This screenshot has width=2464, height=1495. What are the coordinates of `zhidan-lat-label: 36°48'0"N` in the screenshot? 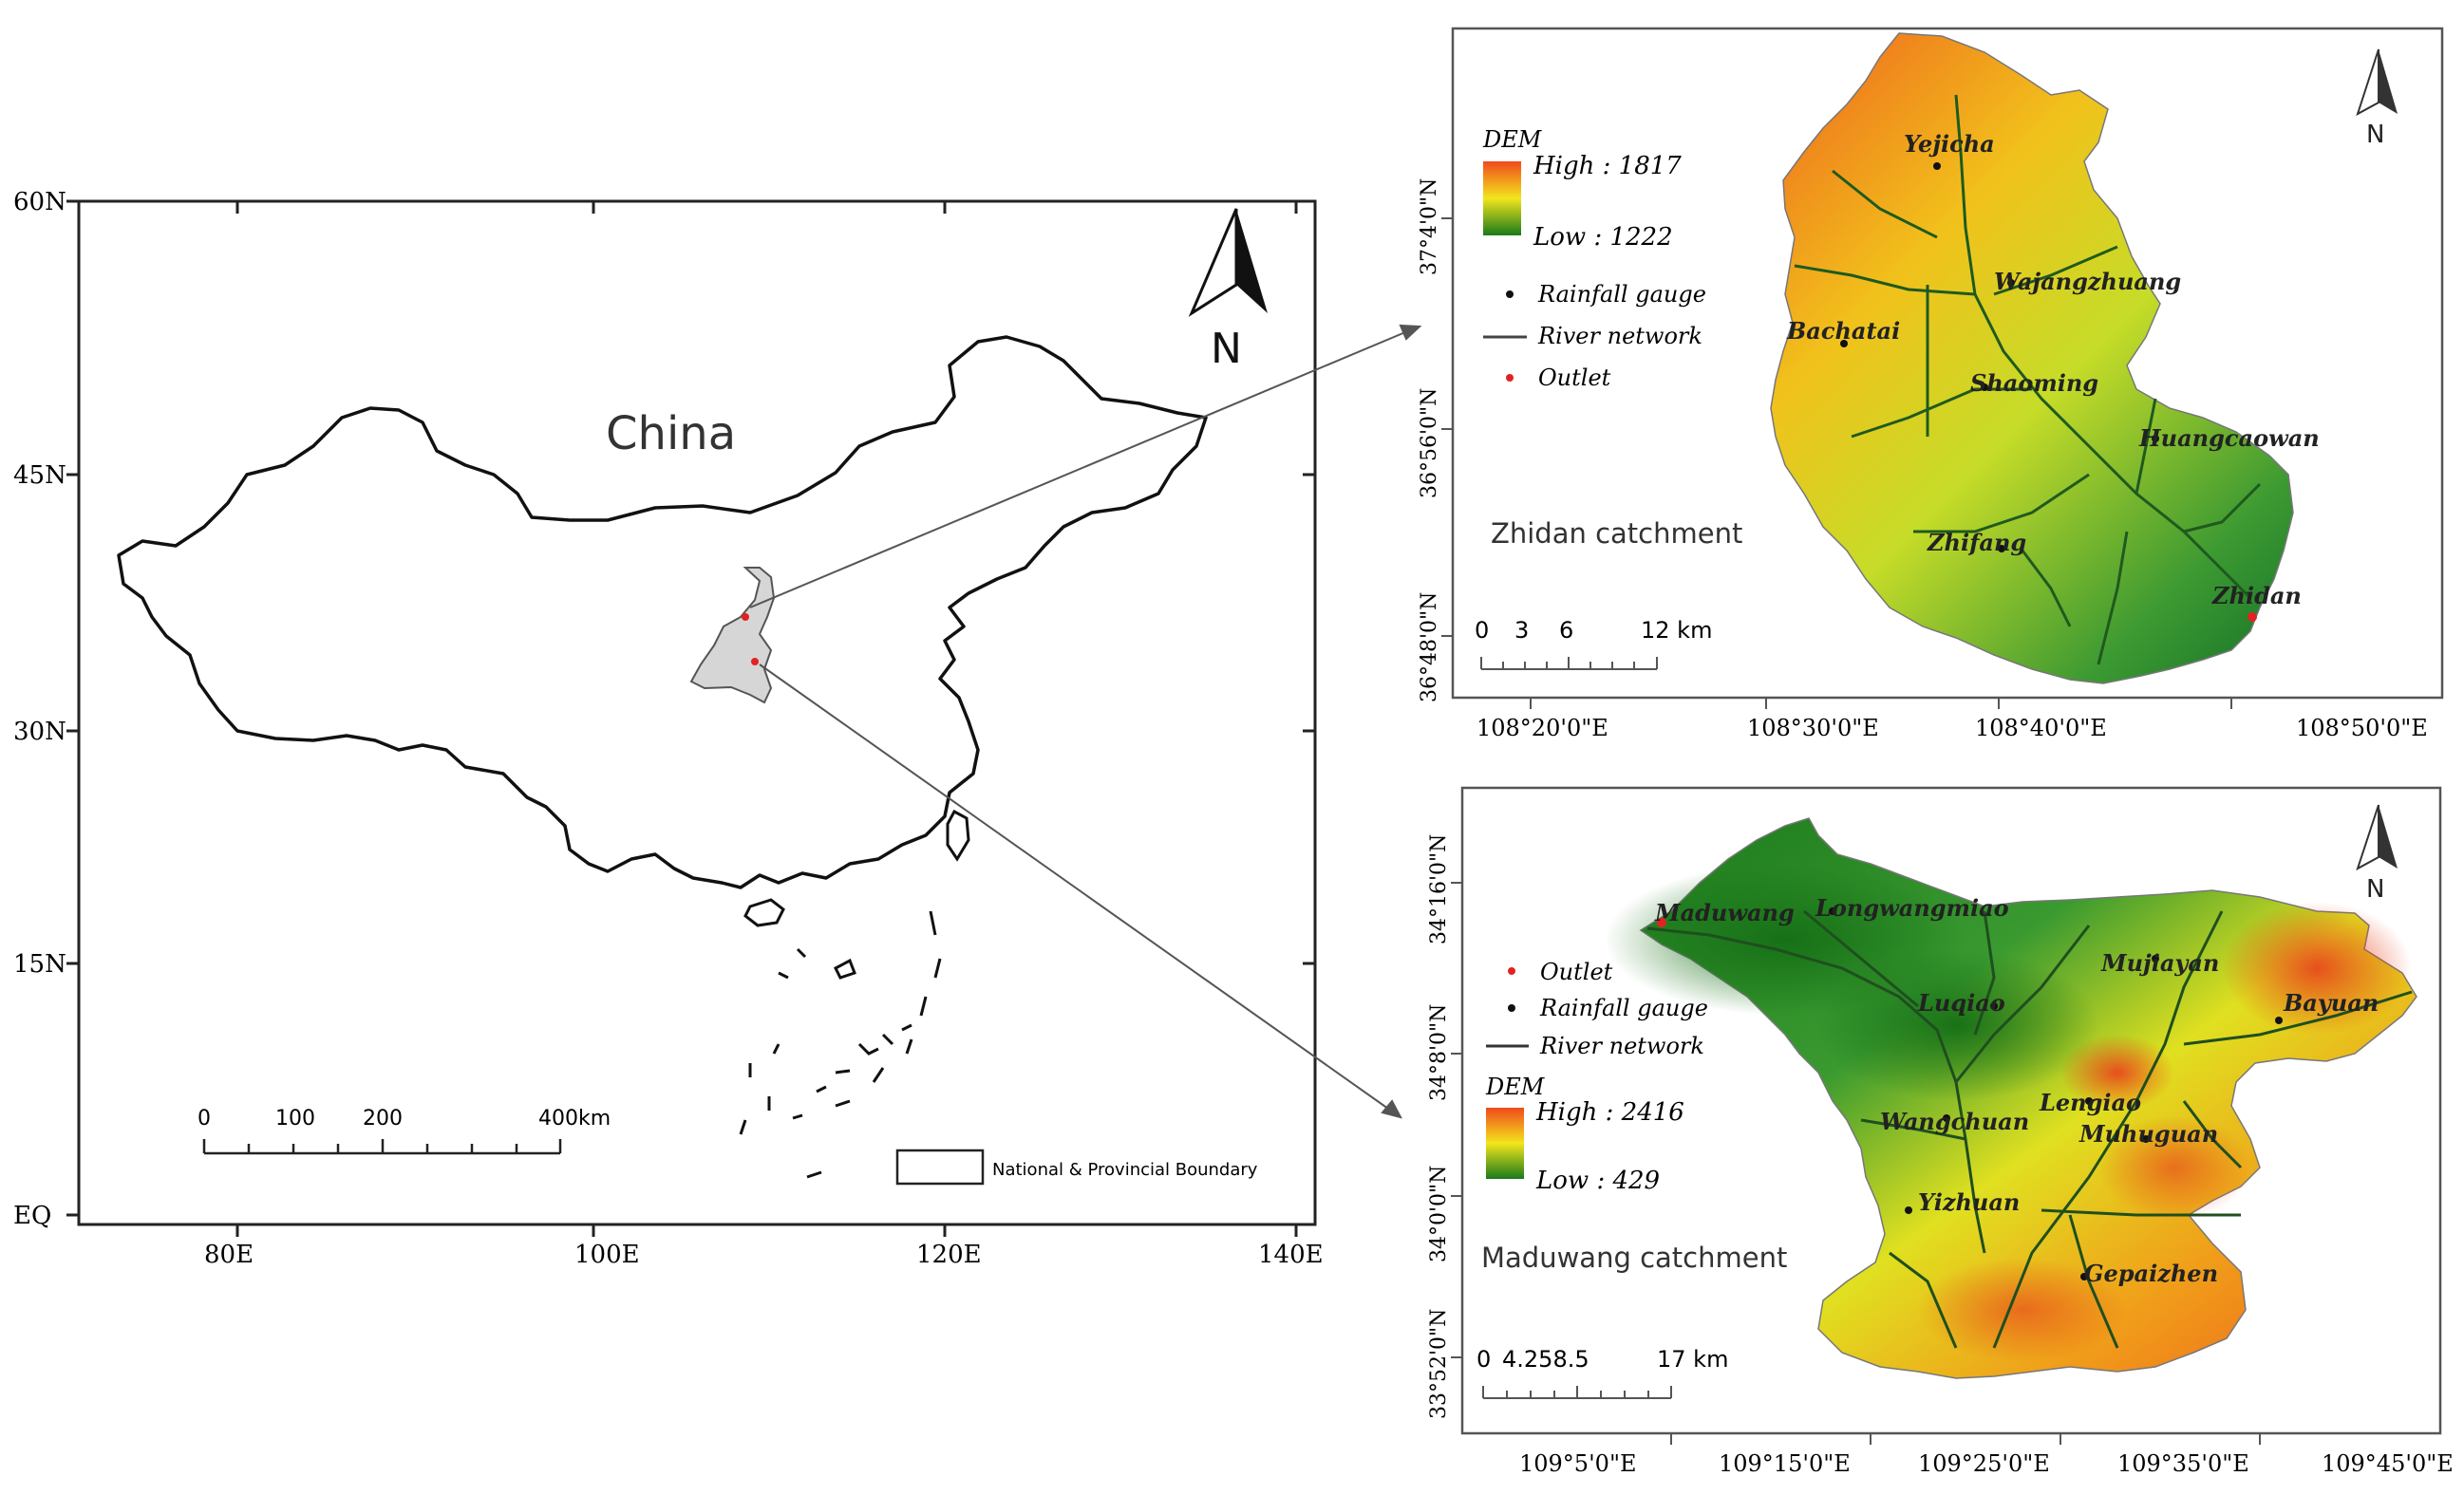 It's located at (1429, 647).